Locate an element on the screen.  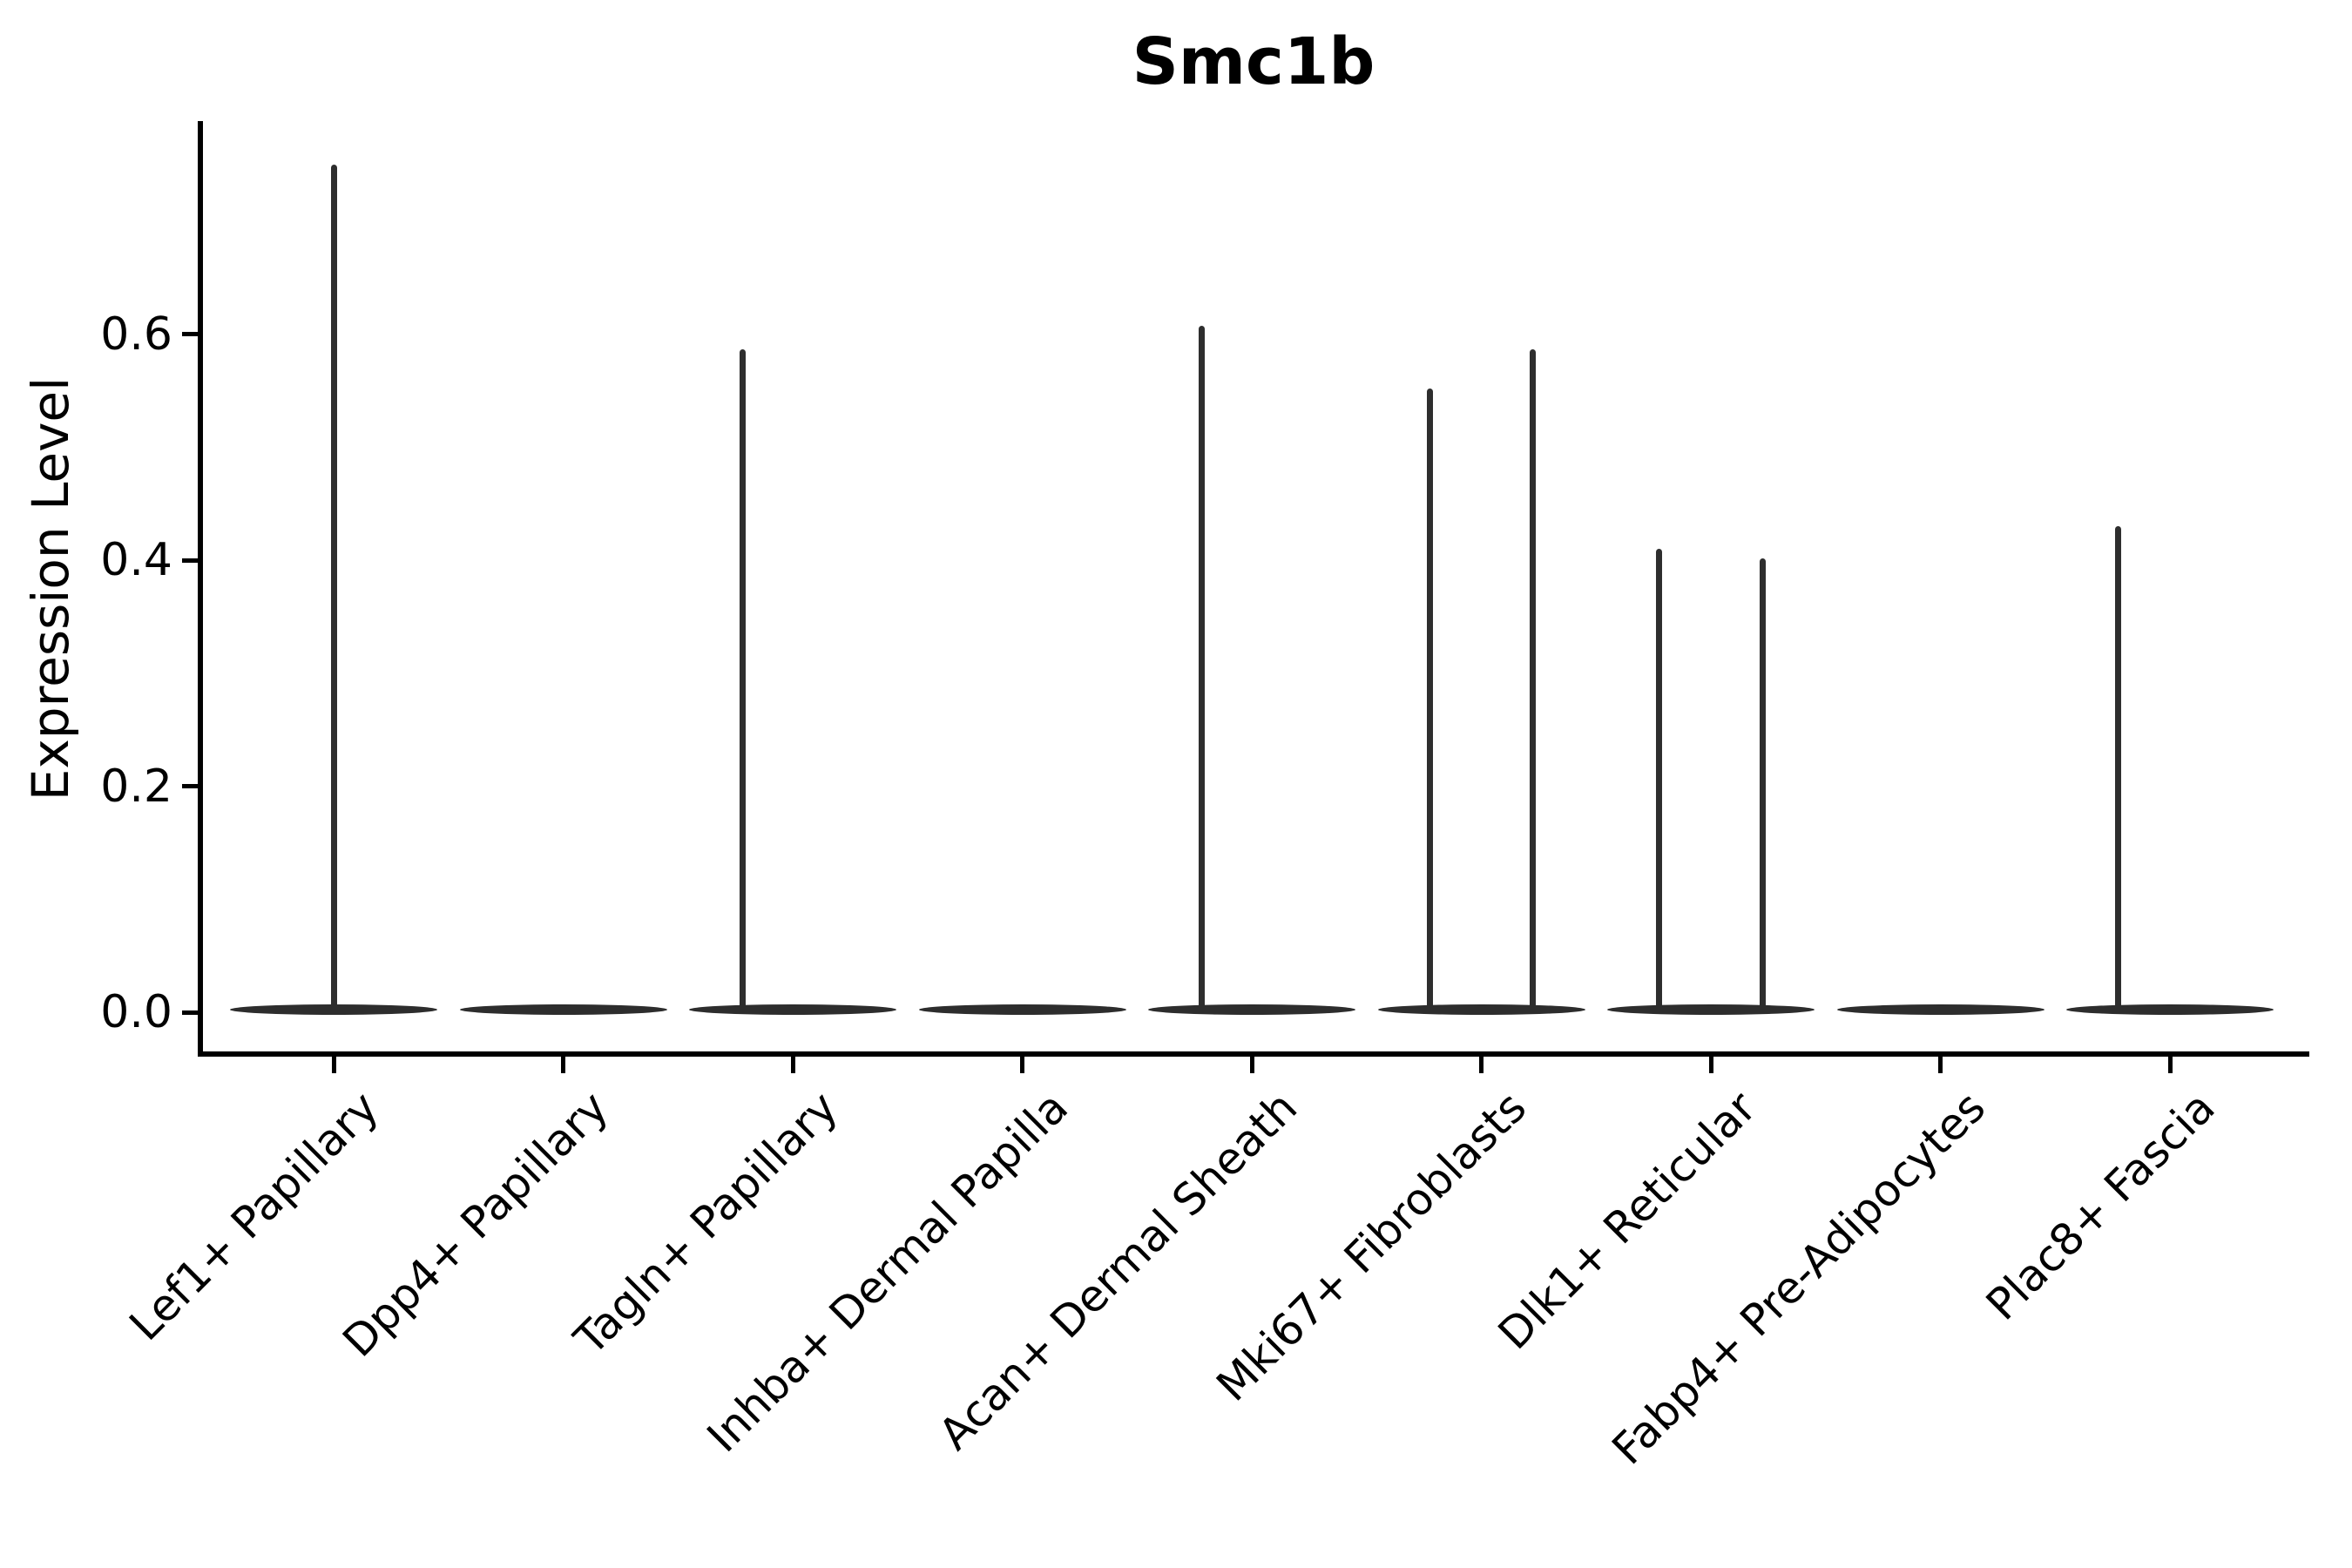
x-axis-spine is located at coordinates (1253, 1054).